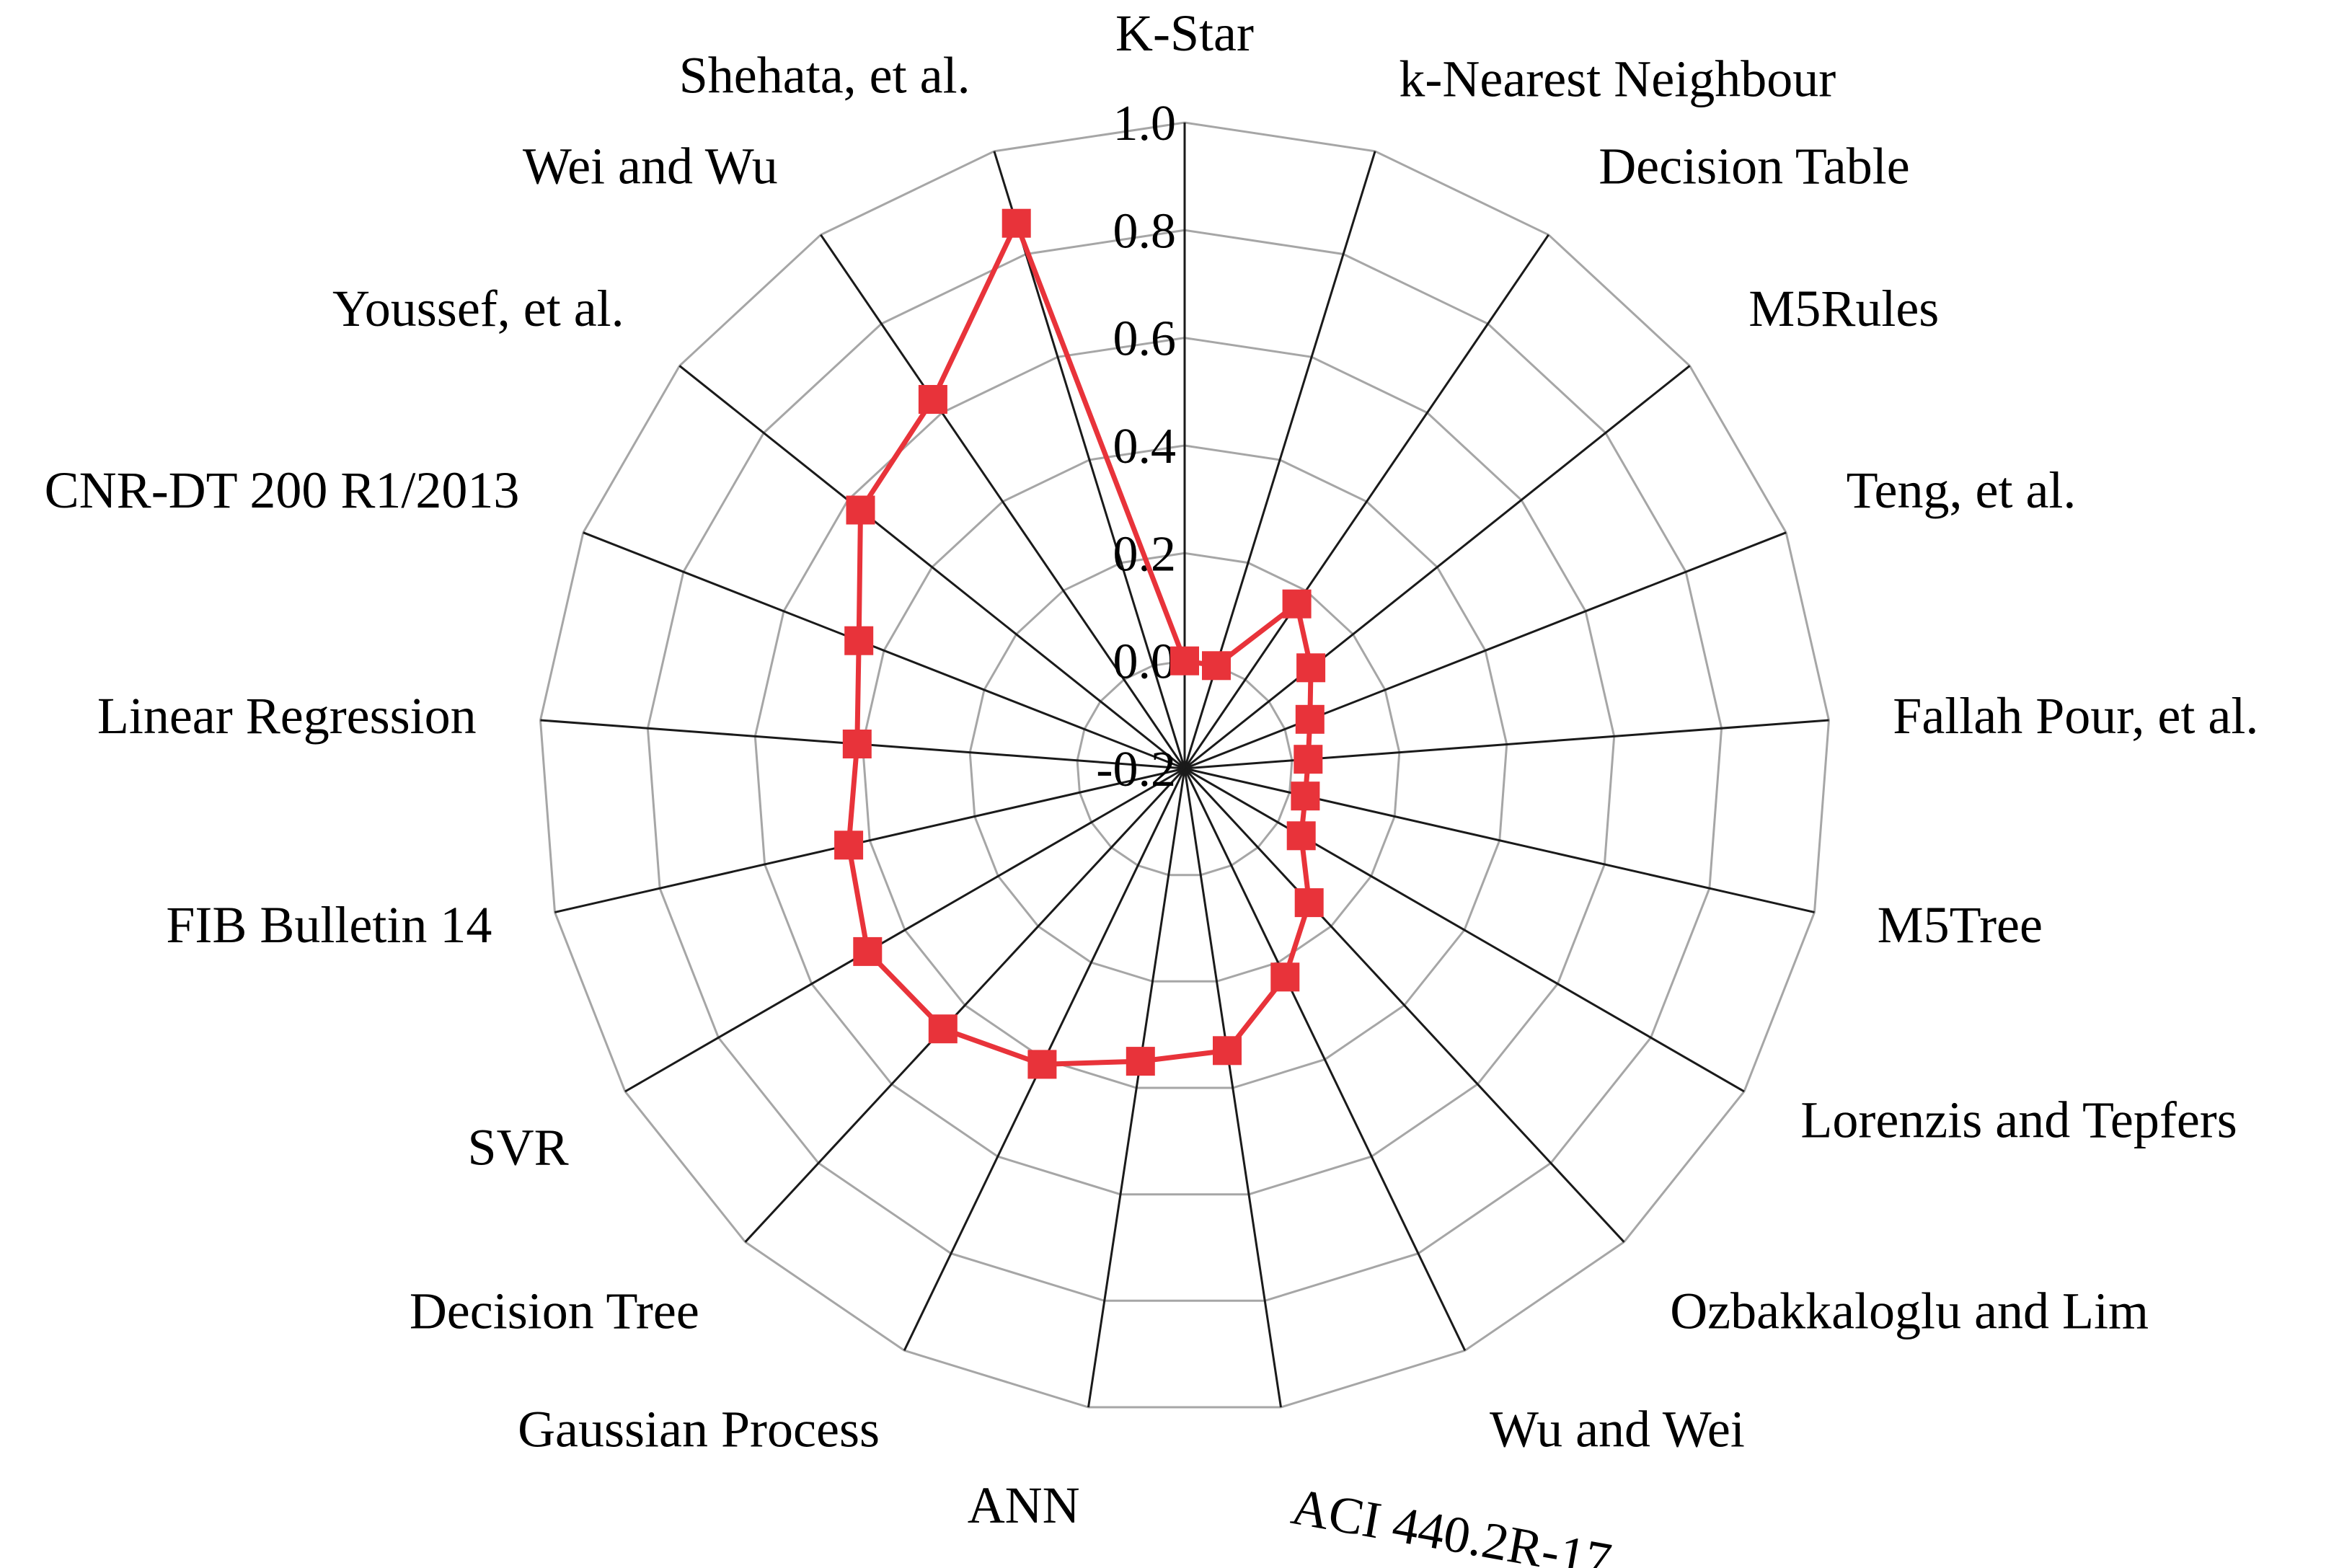 This screenshot has height=1568, width=2339. What do you see at coordinates (2075, 716) in the screenshot?
I see `category-label: Fallah Pour, et al.` at bounding box center [2075, 716].